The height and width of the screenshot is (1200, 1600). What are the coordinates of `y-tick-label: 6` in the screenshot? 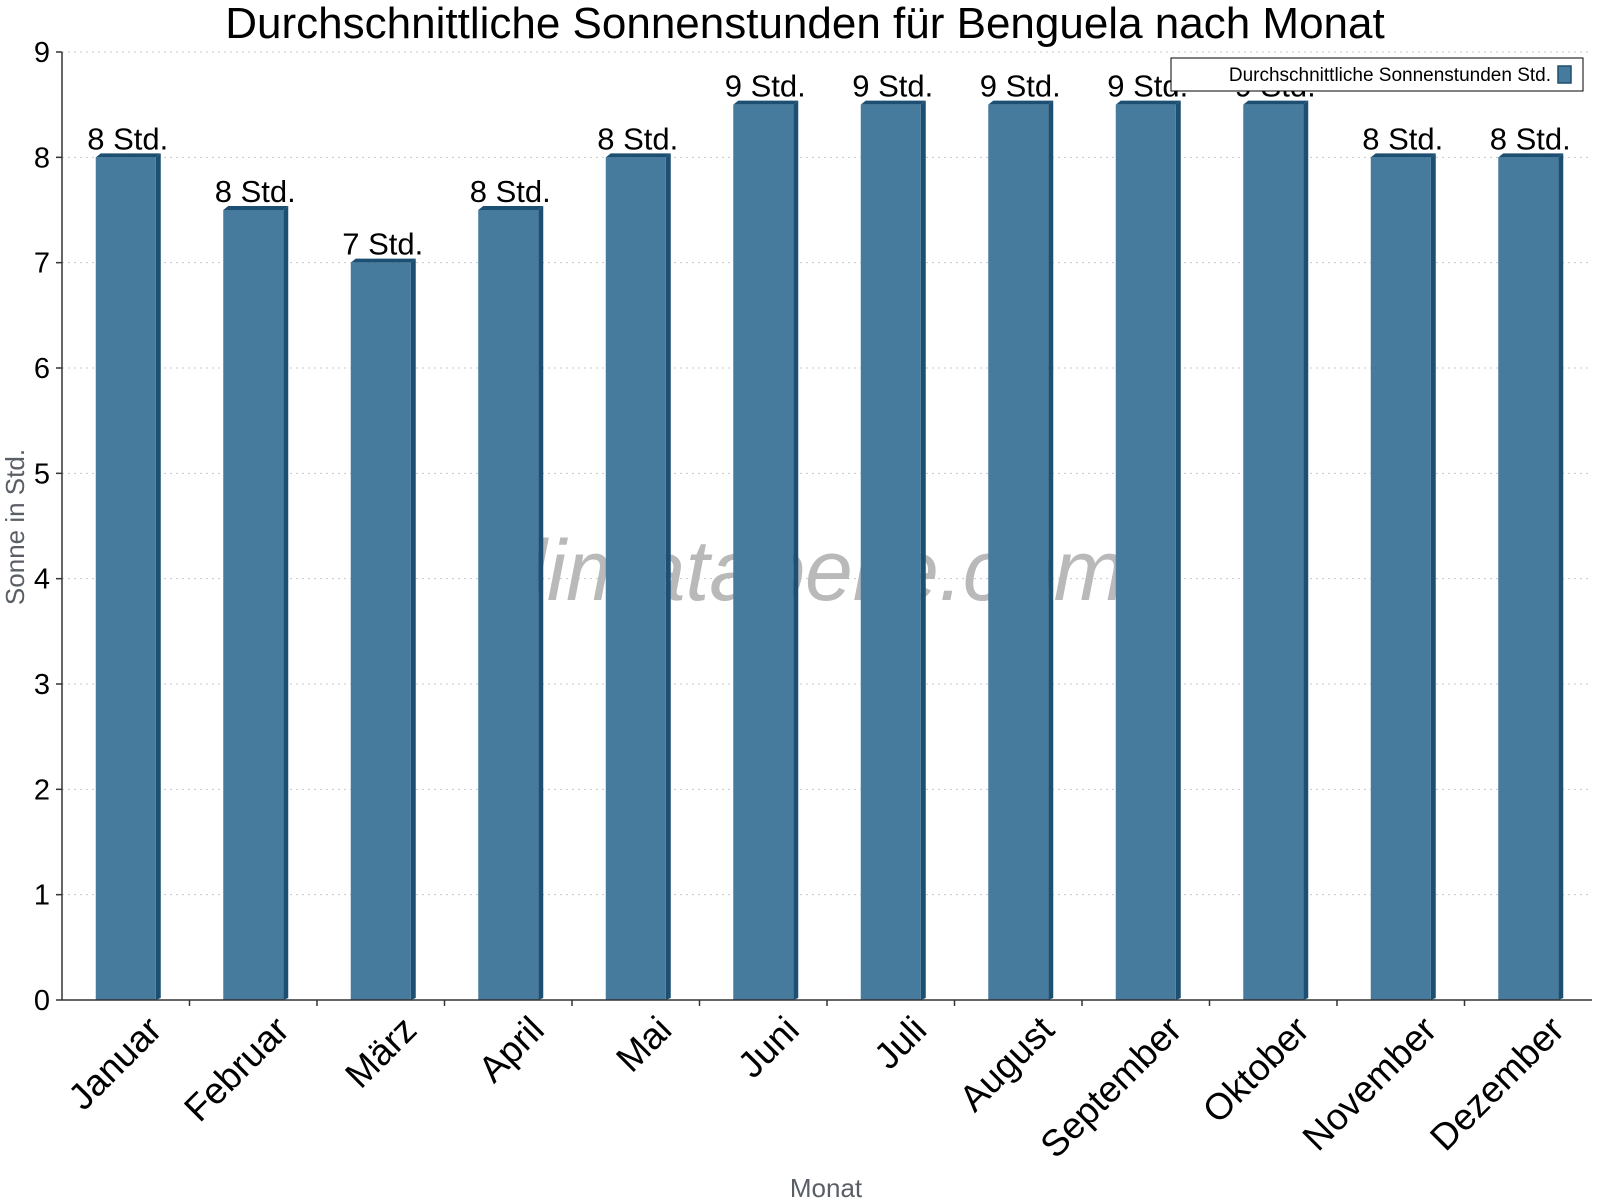 It's located at (42, 369).